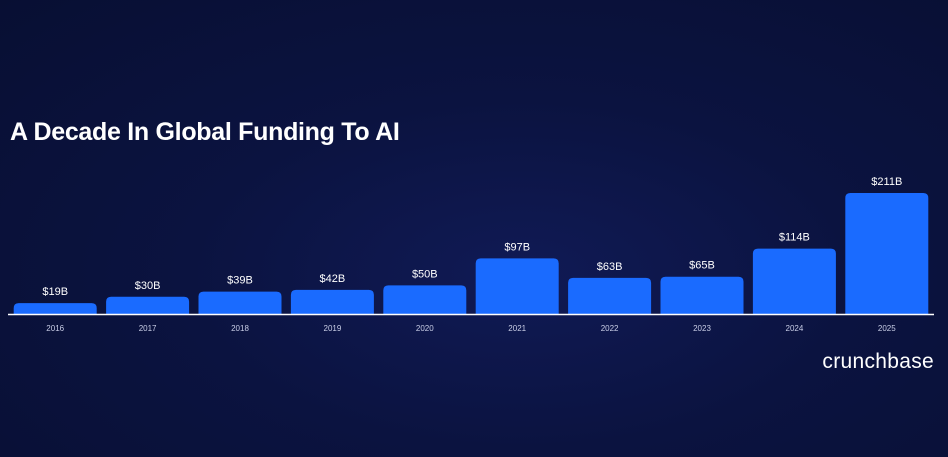  Describe the element at coordinates (517, 286) in the screenshot. I see `bar-2021` at that location.